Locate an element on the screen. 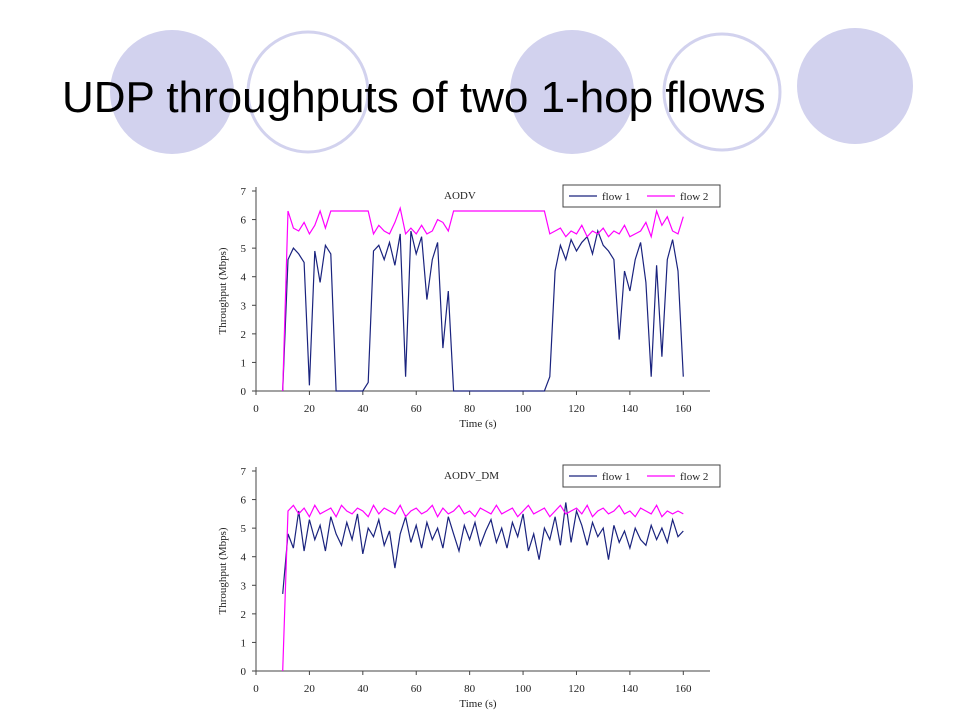 The height and width of the screenshot is (725, 960). chart-title: AODV_DM is located at coordinates (471, 476).